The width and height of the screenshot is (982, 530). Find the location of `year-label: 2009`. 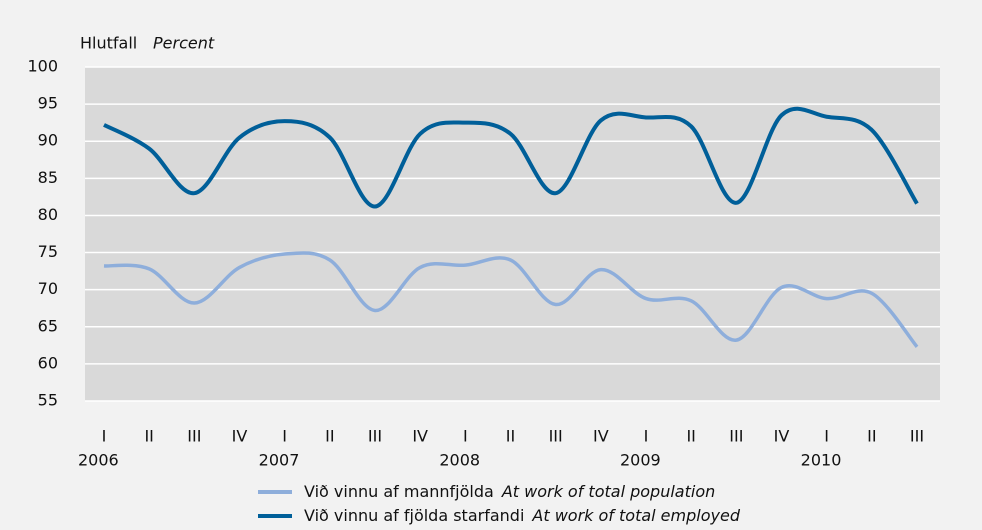

year-label: 2009 is located at coordinates (640, 460).